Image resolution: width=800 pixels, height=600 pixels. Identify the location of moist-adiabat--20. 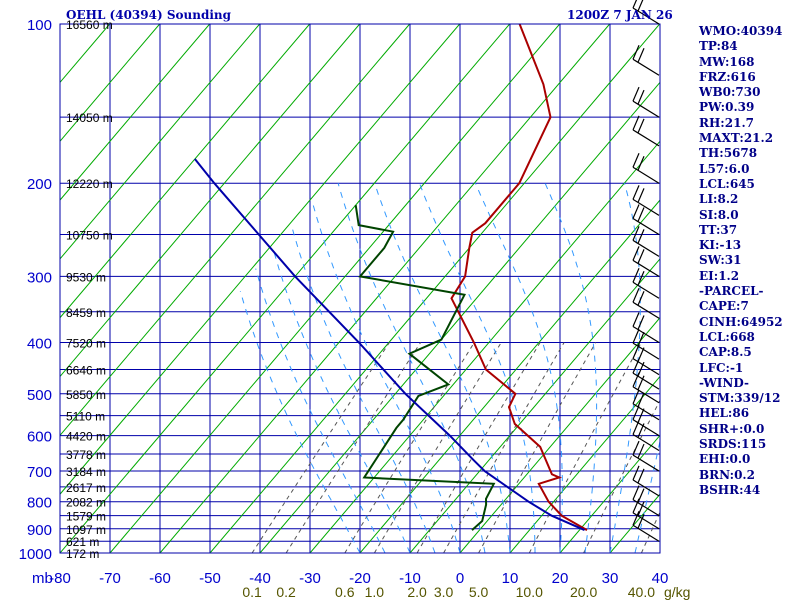
(300, 422).